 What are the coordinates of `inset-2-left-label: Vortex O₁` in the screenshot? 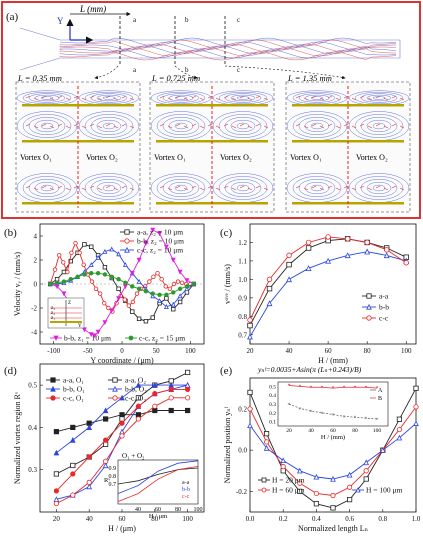 It's located at (170, 157).